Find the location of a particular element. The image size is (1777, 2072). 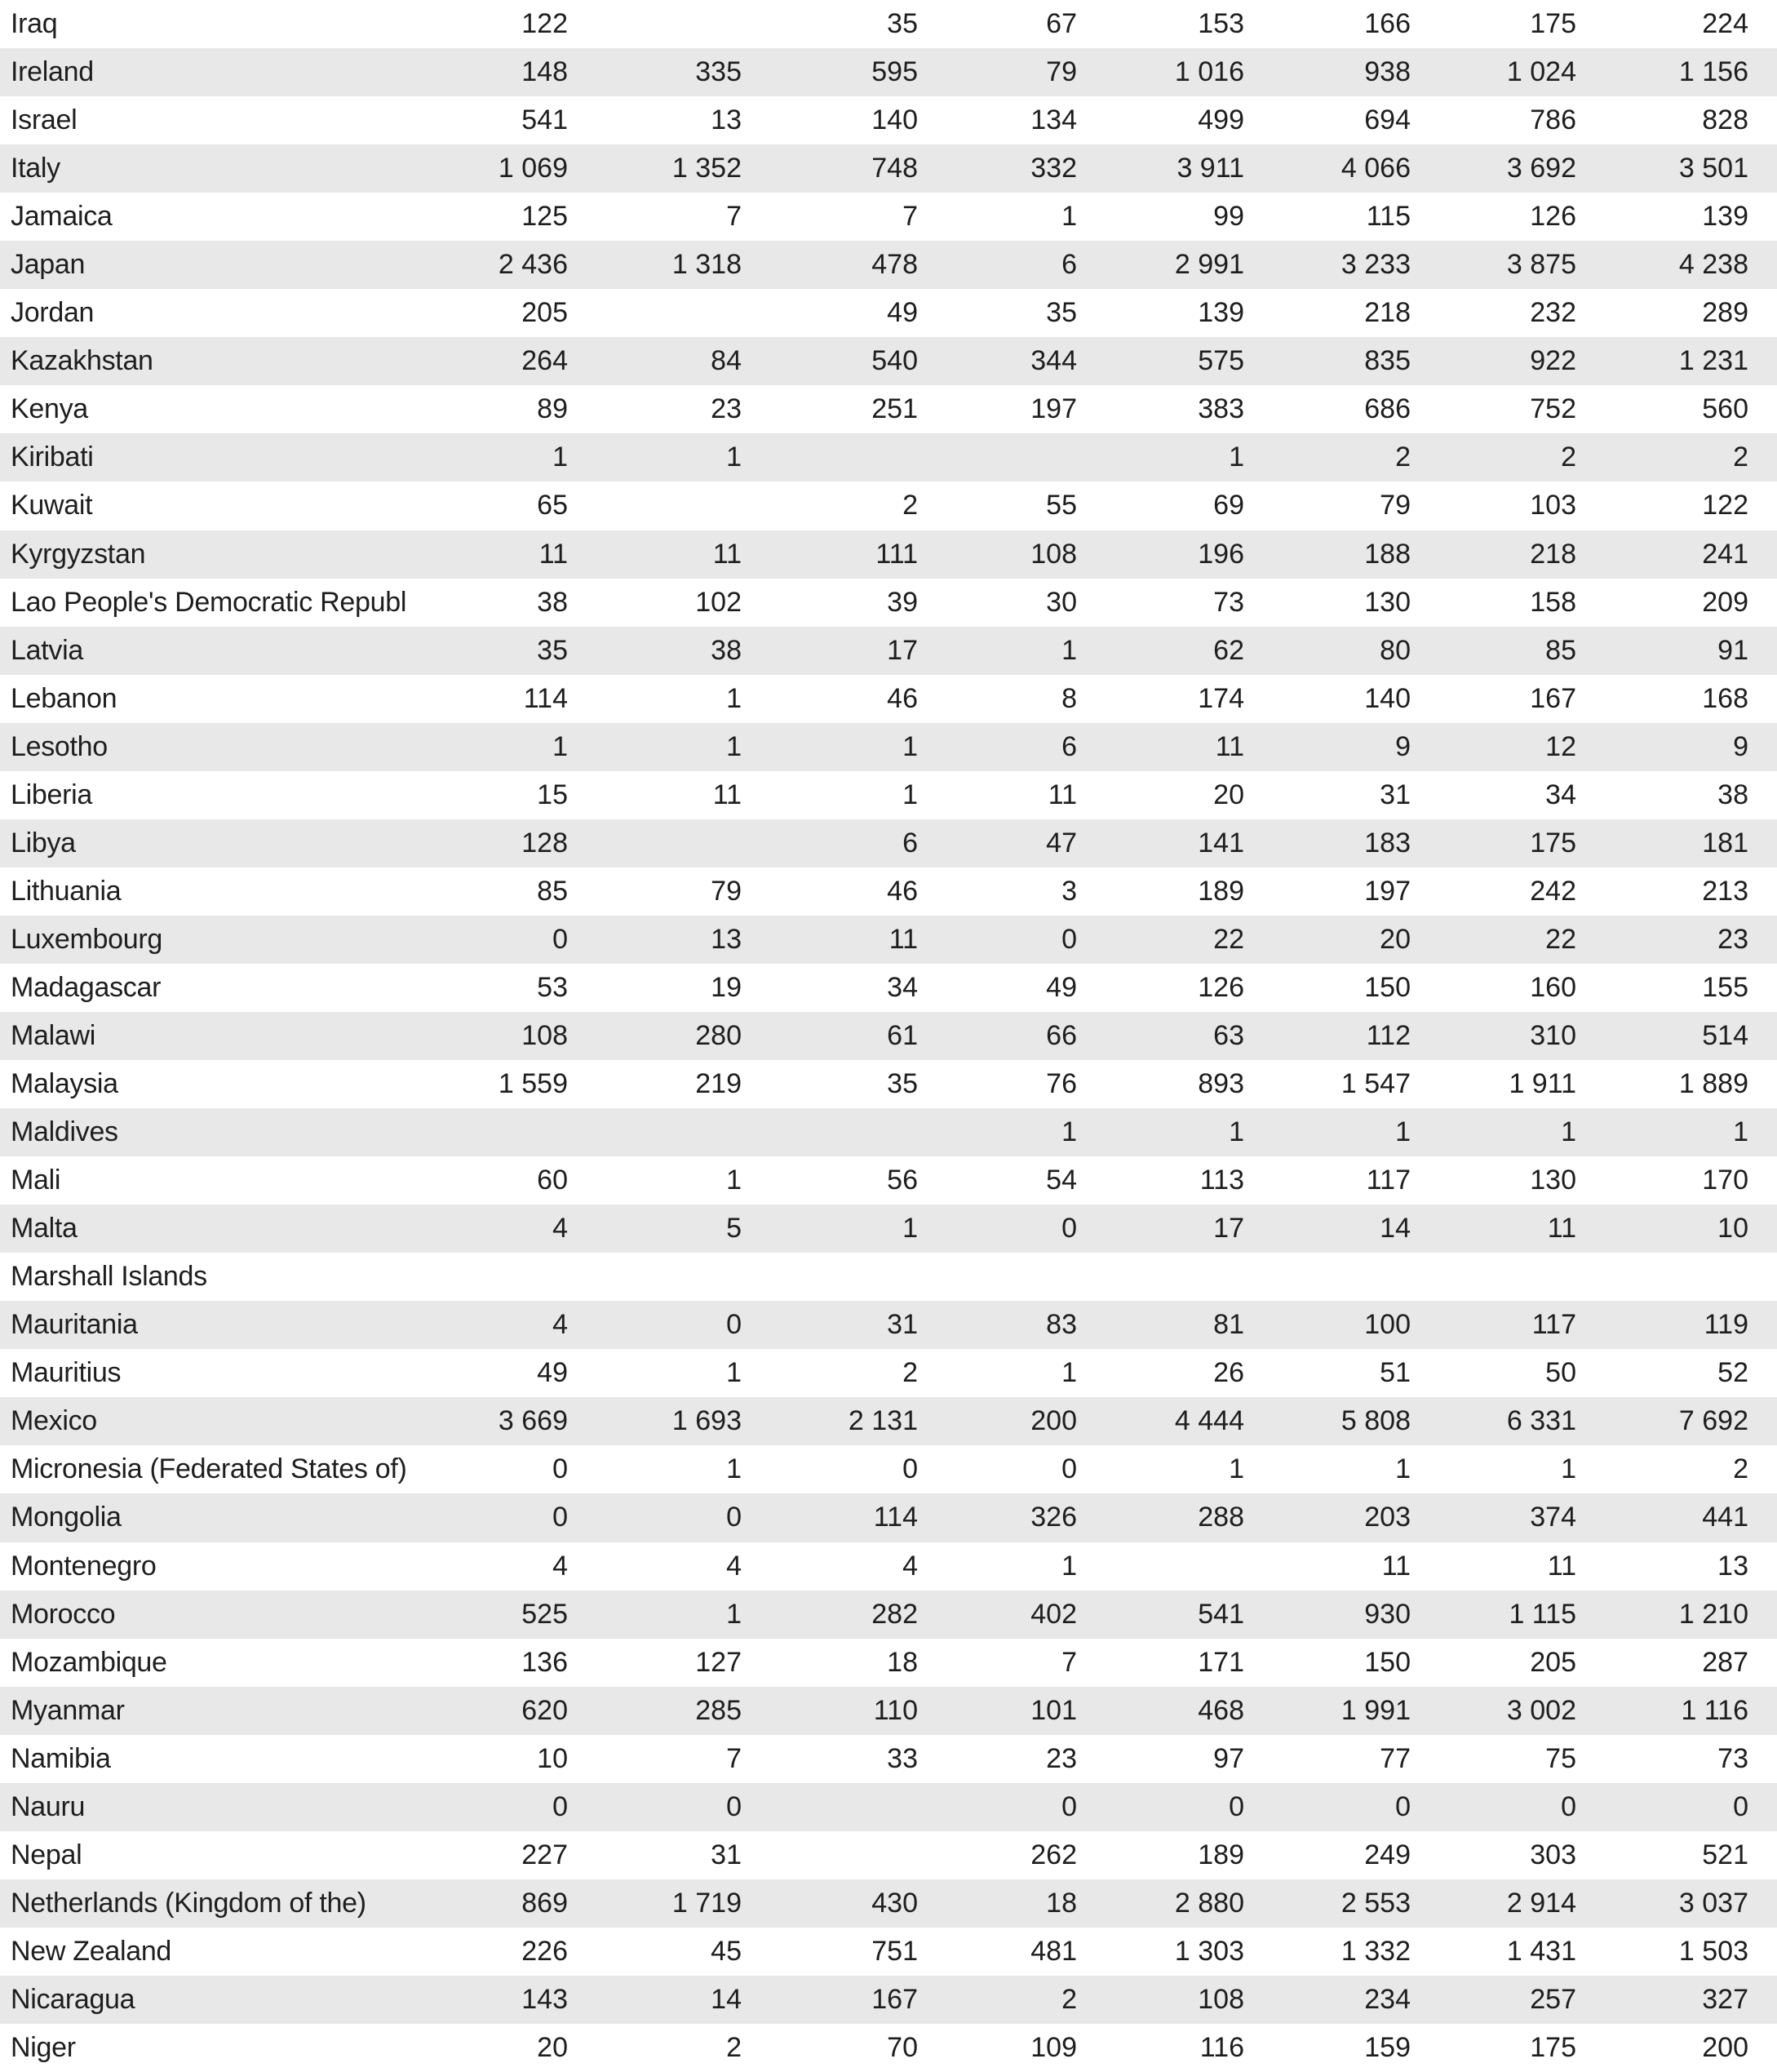

value-cell: 430 is located at coordinates (895, 1903).